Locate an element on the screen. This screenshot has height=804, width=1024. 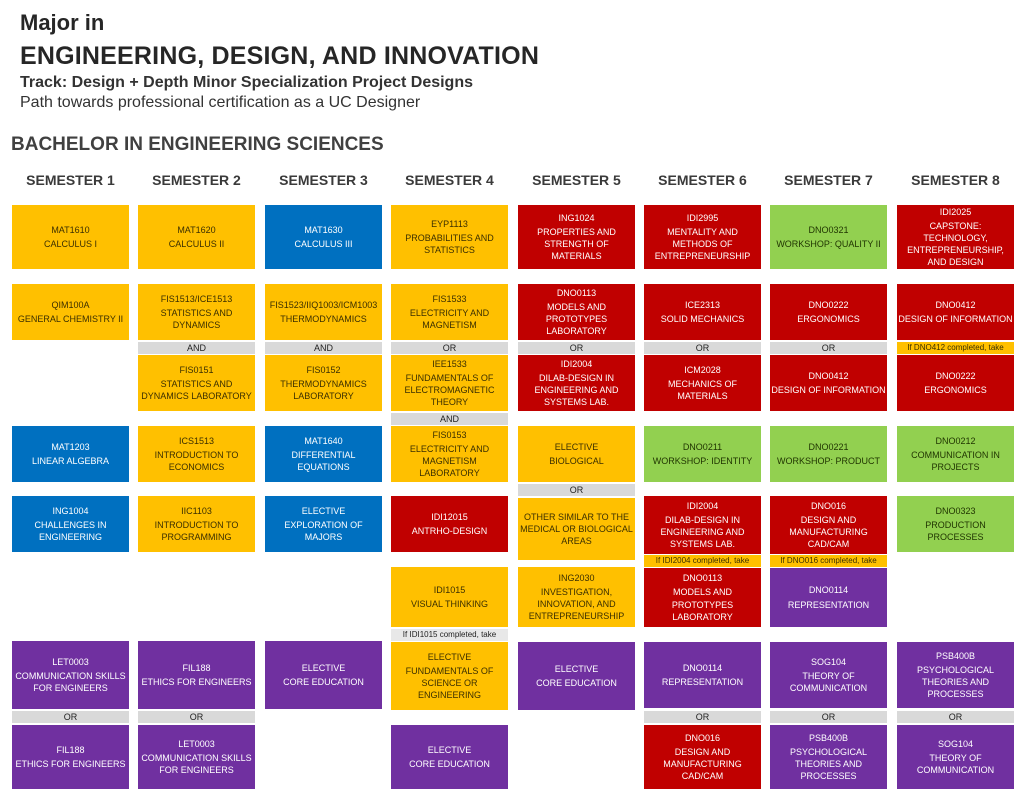
course-box: FIS0152 THERMODYNAMICS LABORATORY is located at coordinates (323, 383).